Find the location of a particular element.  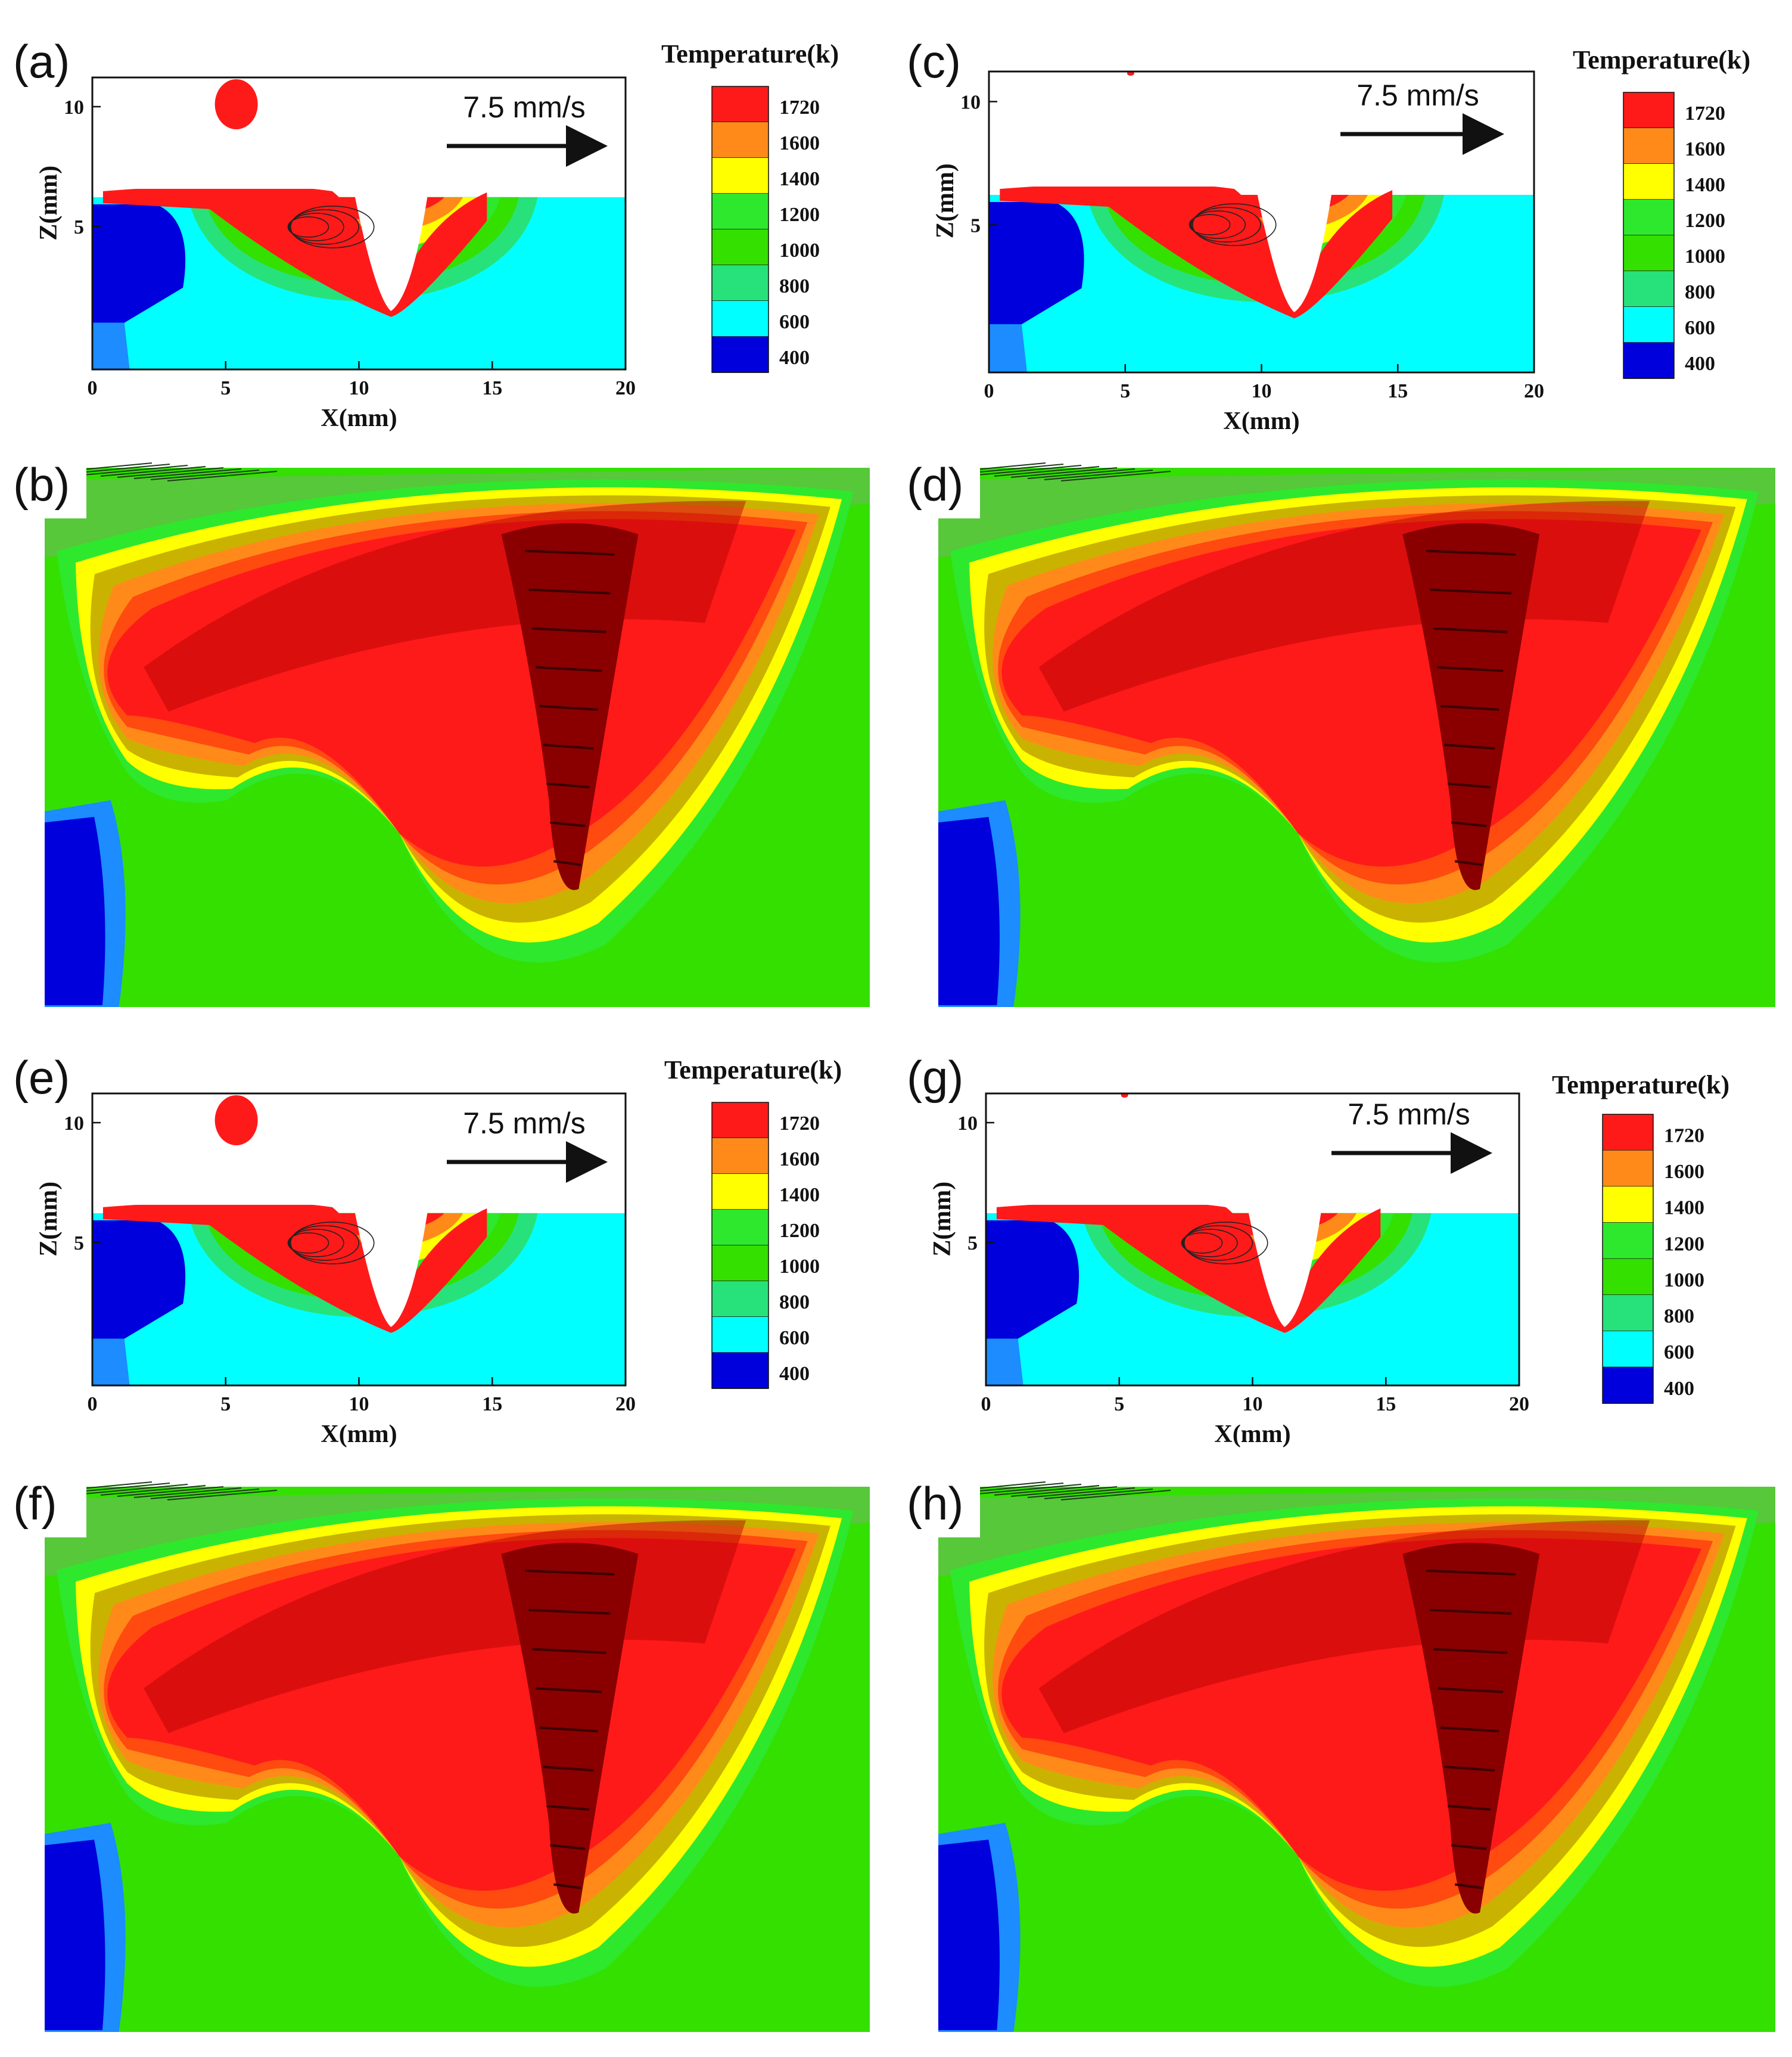

panel-label: (g) is located at coordinates (935, 1077).